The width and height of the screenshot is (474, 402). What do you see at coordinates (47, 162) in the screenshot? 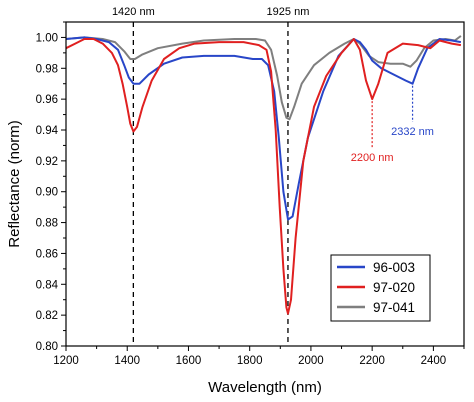
I see `y-tick-label: 0.92` at bounding box center [47, 162].